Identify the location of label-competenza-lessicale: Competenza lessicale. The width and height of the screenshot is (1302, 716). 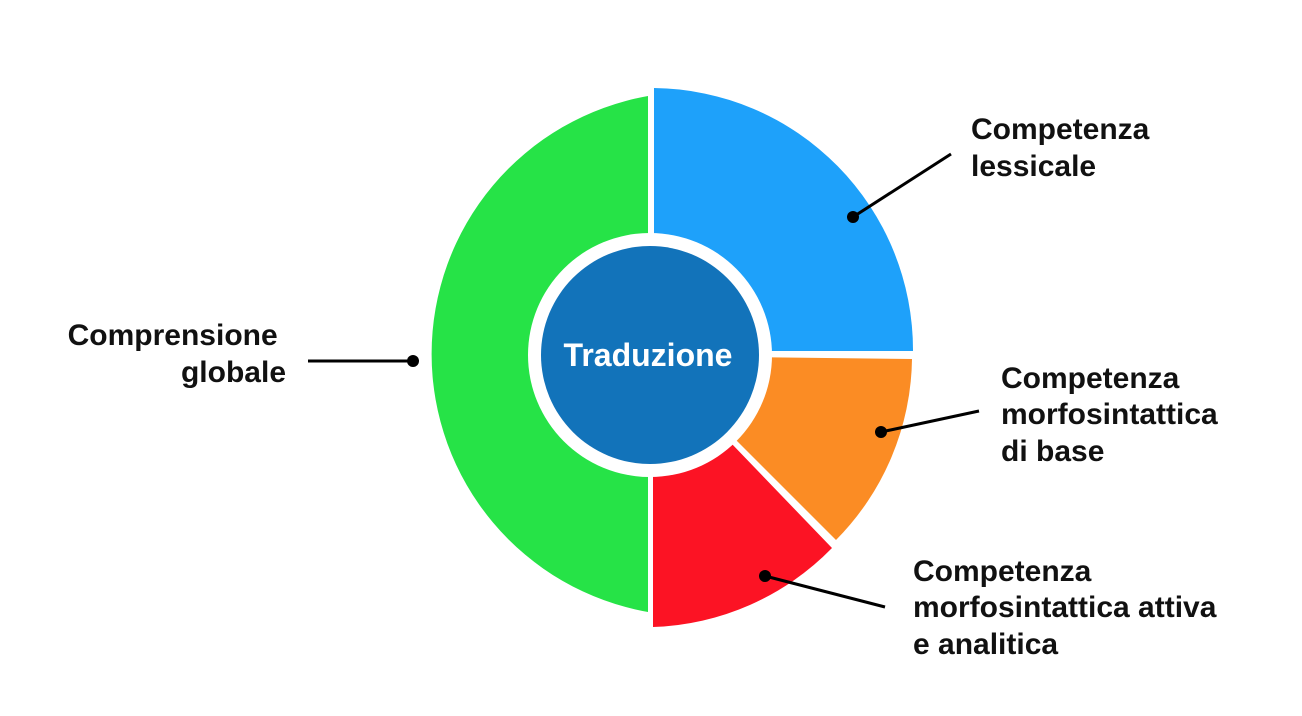
(1064, 148).